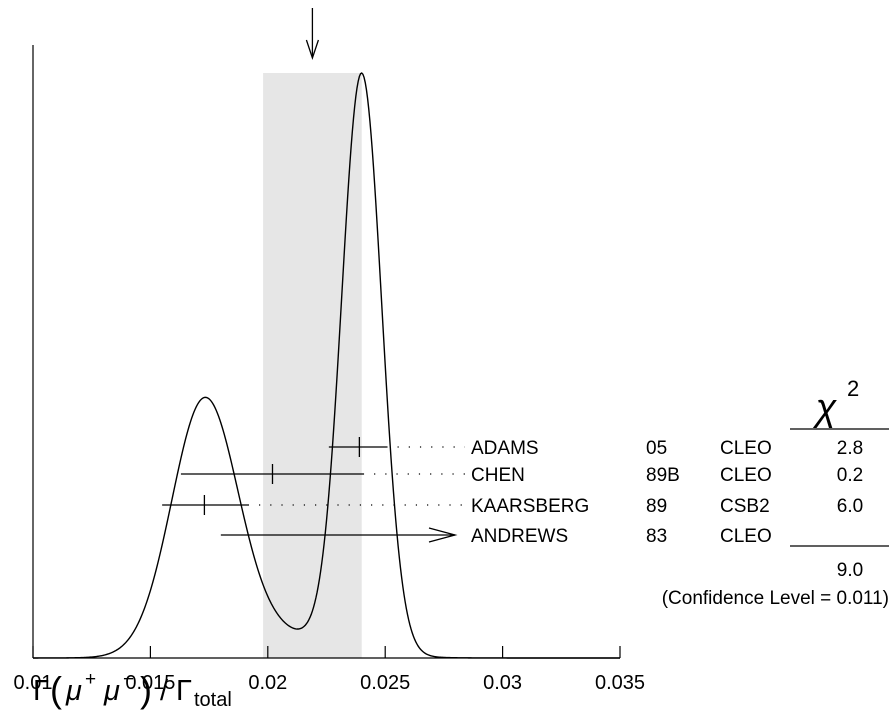 The height and width of the screenshot is (710, 891). Describe the element at coordinates (663, 475) in the screenshot. I see `measurement-year: 89B` at that location.